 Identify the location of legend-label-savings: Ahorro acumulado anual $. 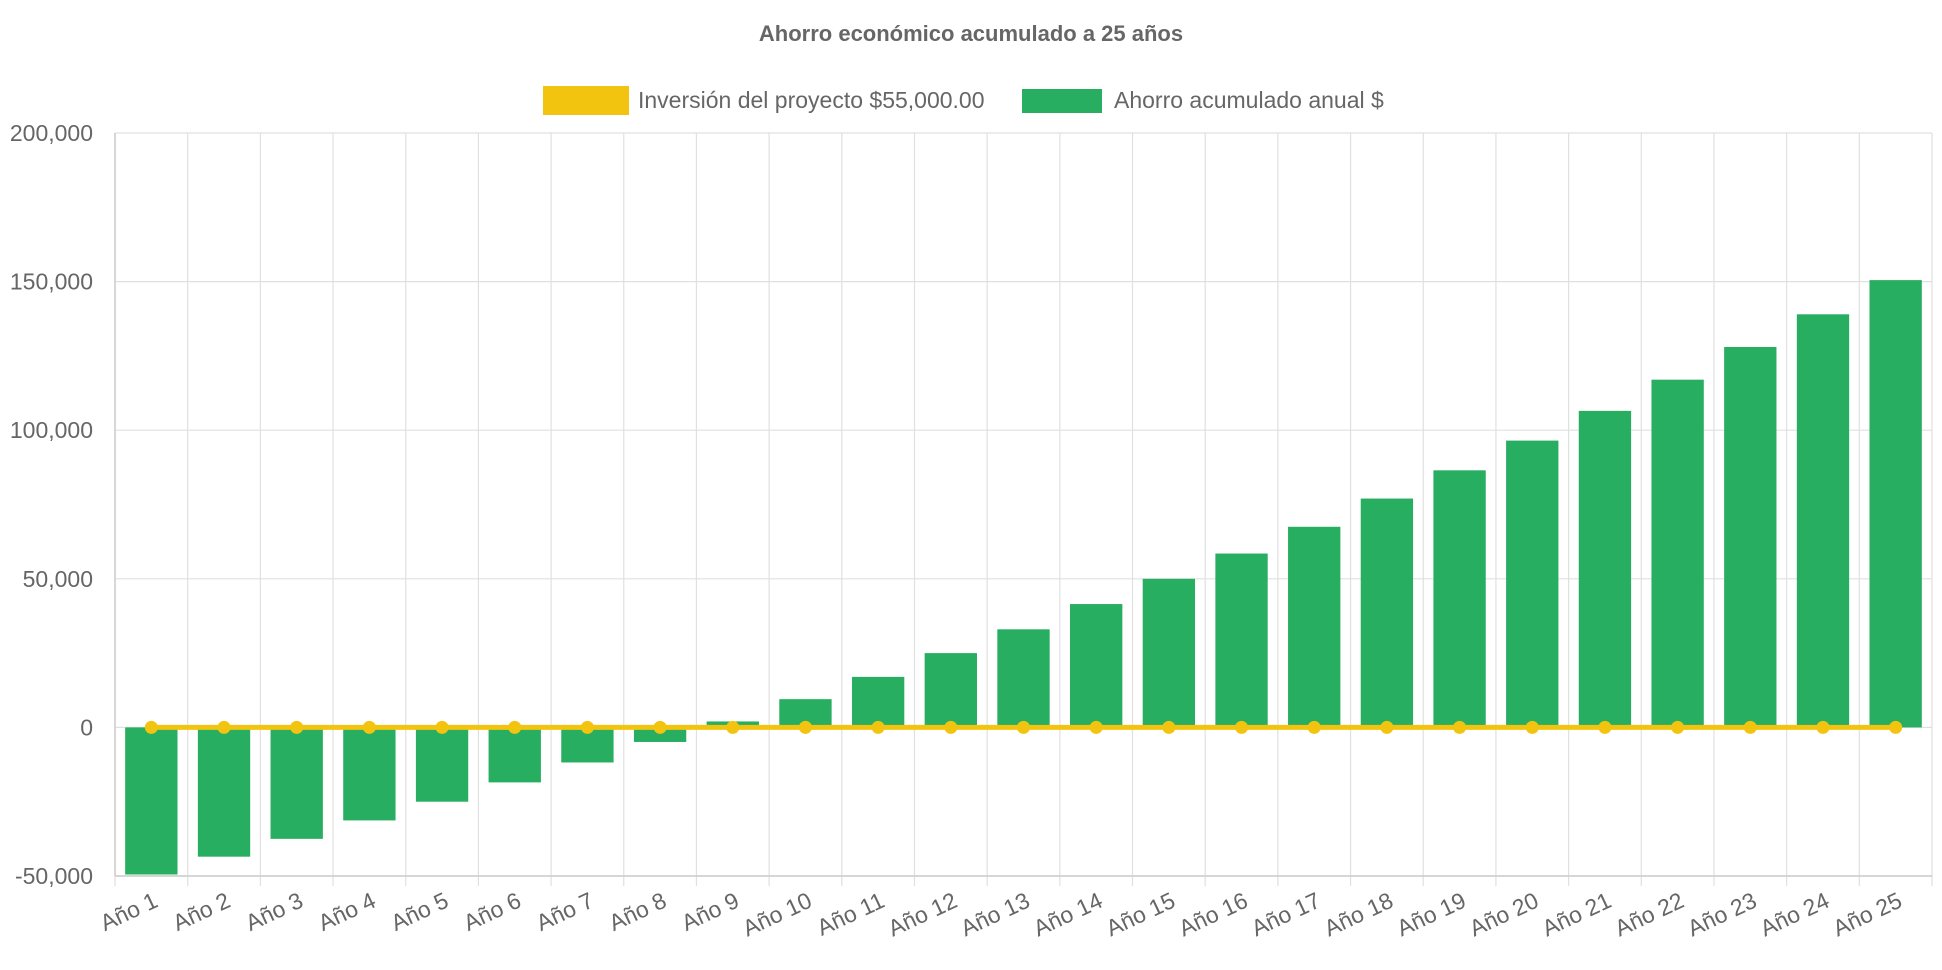
(1249, 100).